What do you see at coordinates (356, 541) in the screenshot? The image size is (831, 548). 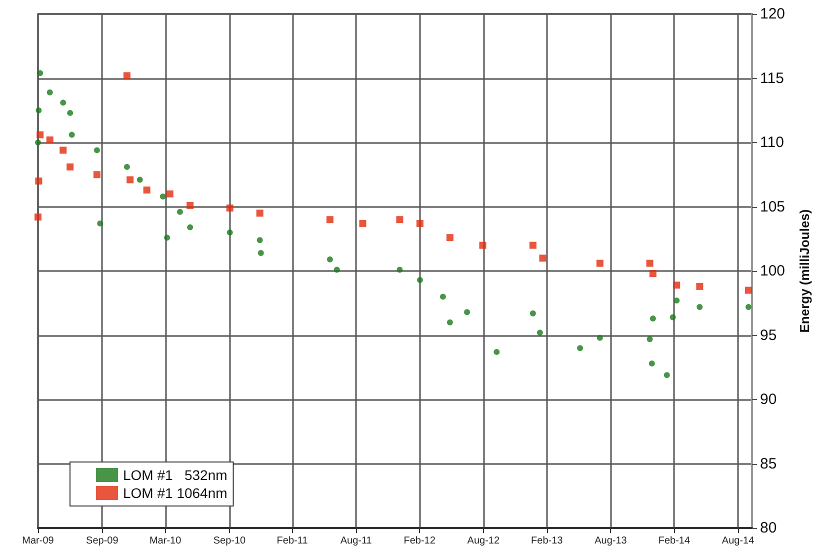 I see `x-tick-label: Aug-11` at bounding box center [356, 541].